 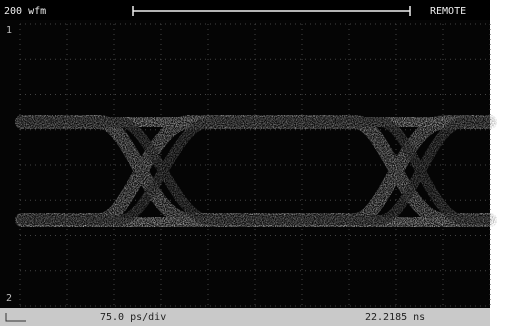 What do you see at coordinates (448, 11) in the screenshot?
I see `remote-status: REMOTE` at bounding box center [448, 11].